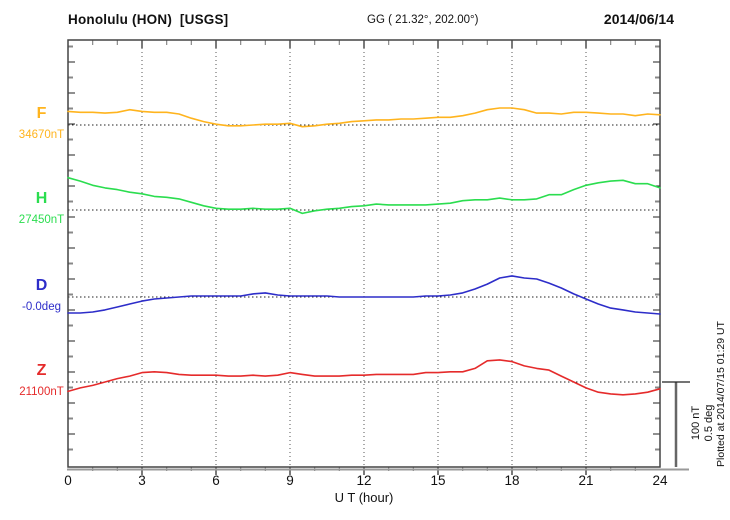  Describe the element at coordinates (638, 19) in the screenshot. I see `plot-date: 2014/06/14` at that location.